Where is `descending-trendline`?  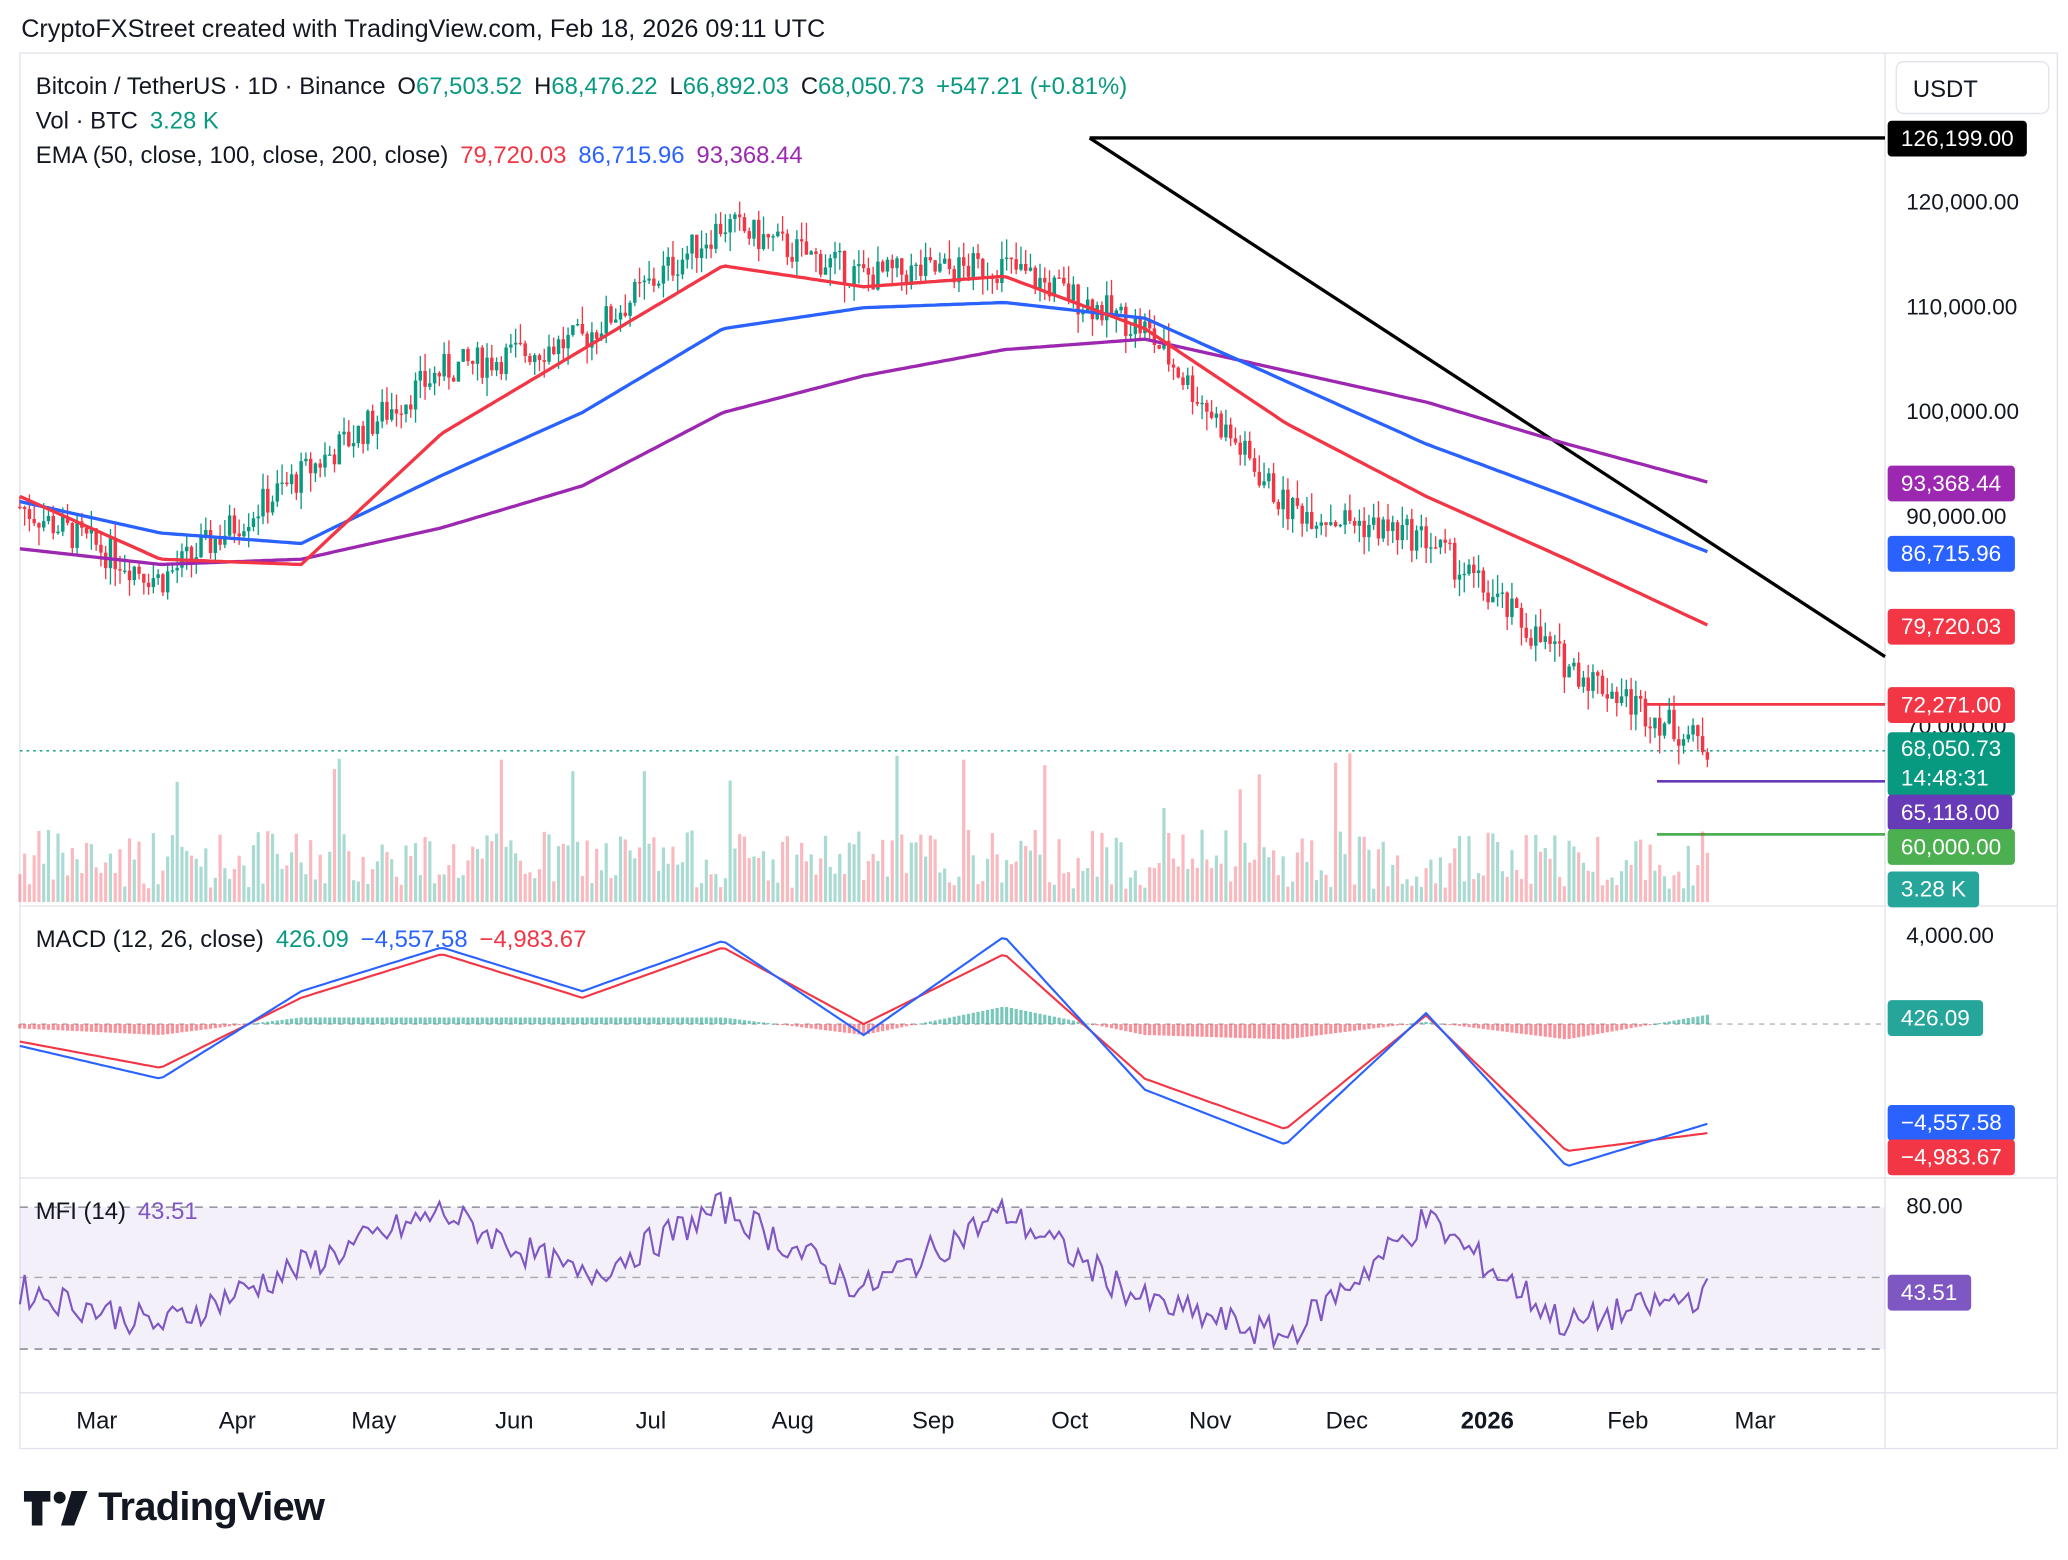
descending-trendline is located at coordinates (1487, 397).